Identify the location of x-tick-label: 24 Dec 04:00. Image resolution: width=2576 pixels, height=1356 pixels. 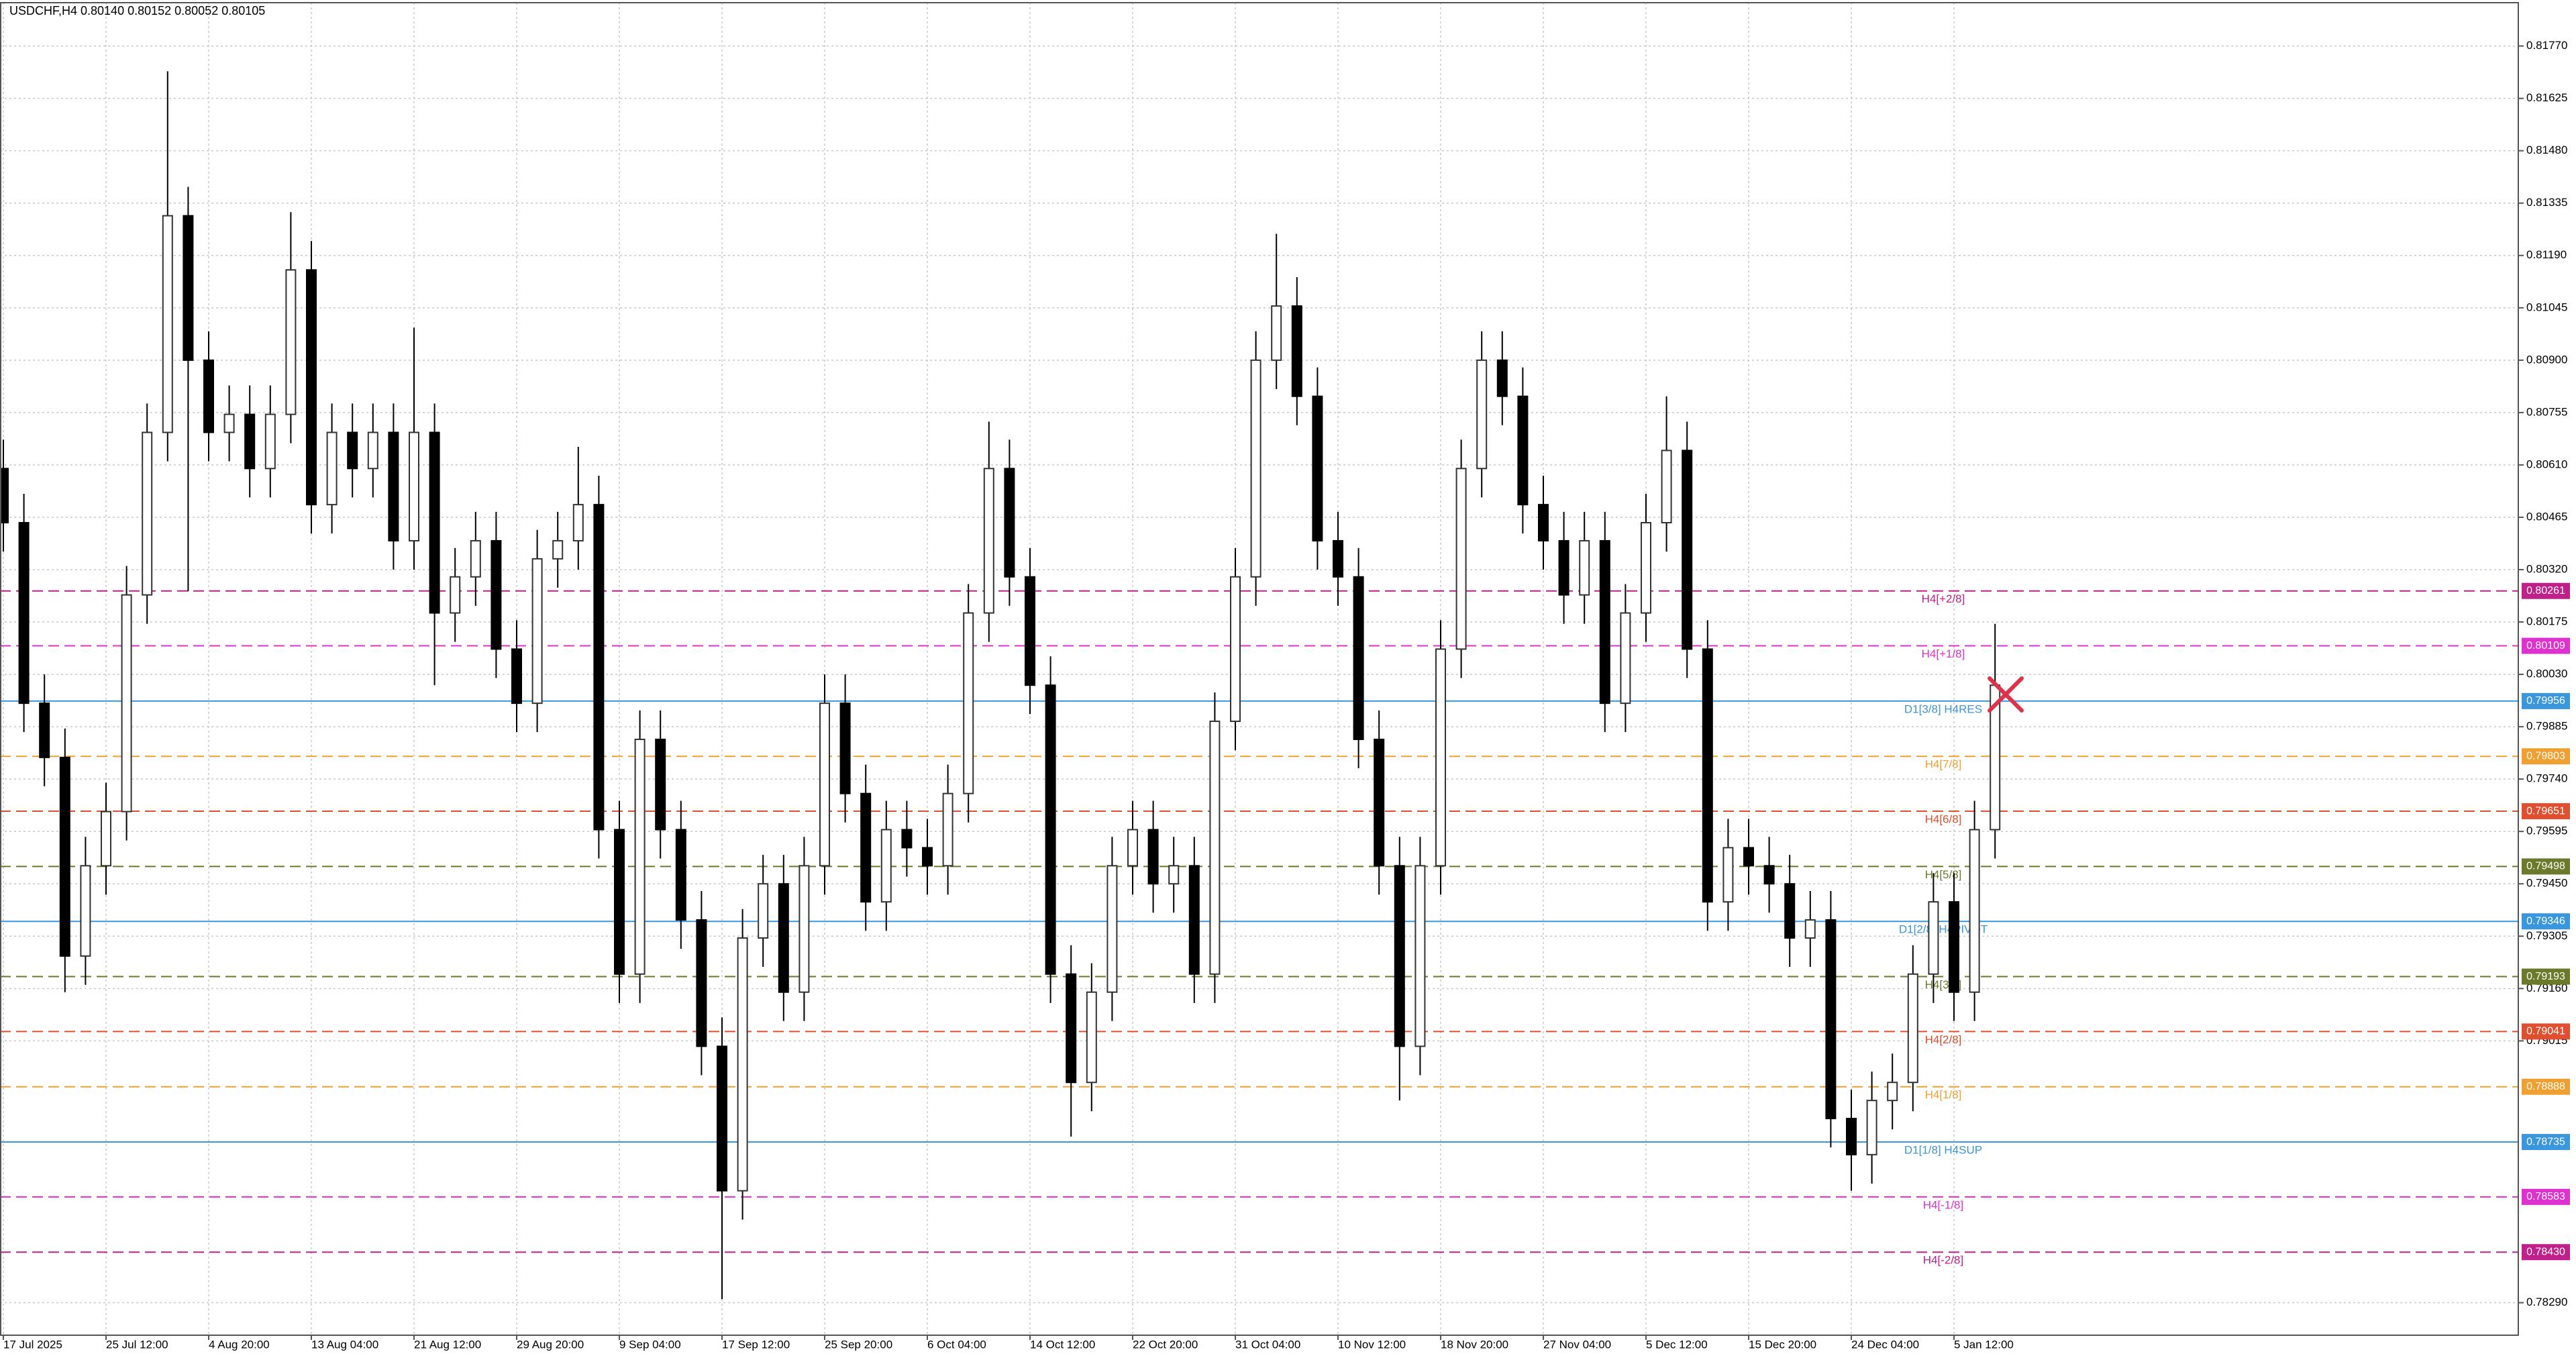
(1885, 1344).